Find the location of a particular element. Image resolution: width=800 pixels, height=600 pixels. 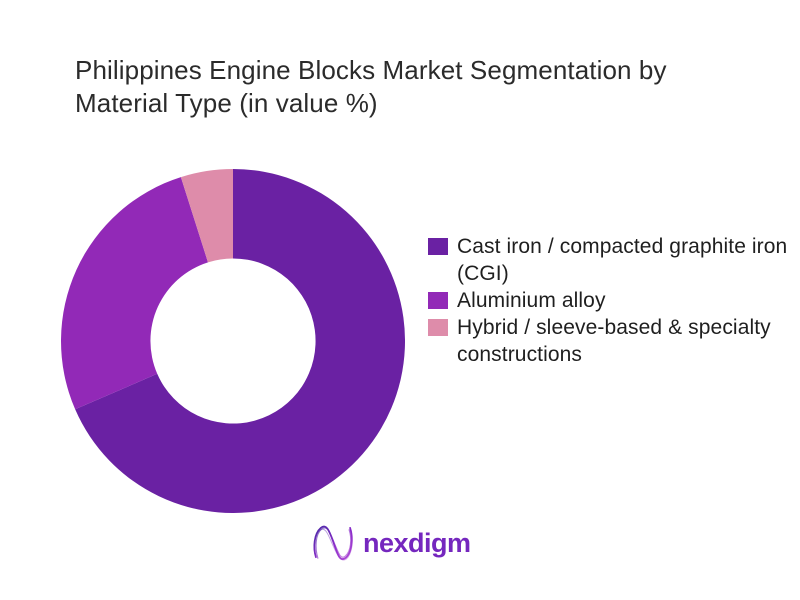

nexdigm-logo: nexdigm is located at coordinates (390, 543).